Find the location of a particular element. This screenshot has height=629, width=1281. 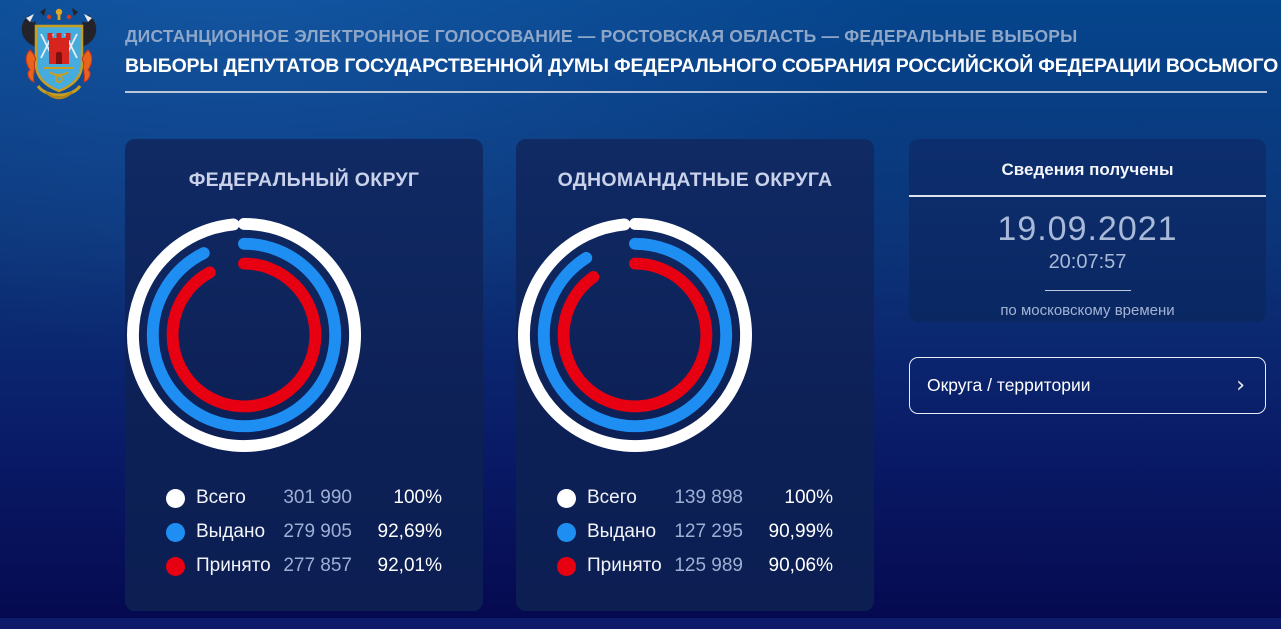

legend-value: 127 295 is located at coordinates (708, 531).